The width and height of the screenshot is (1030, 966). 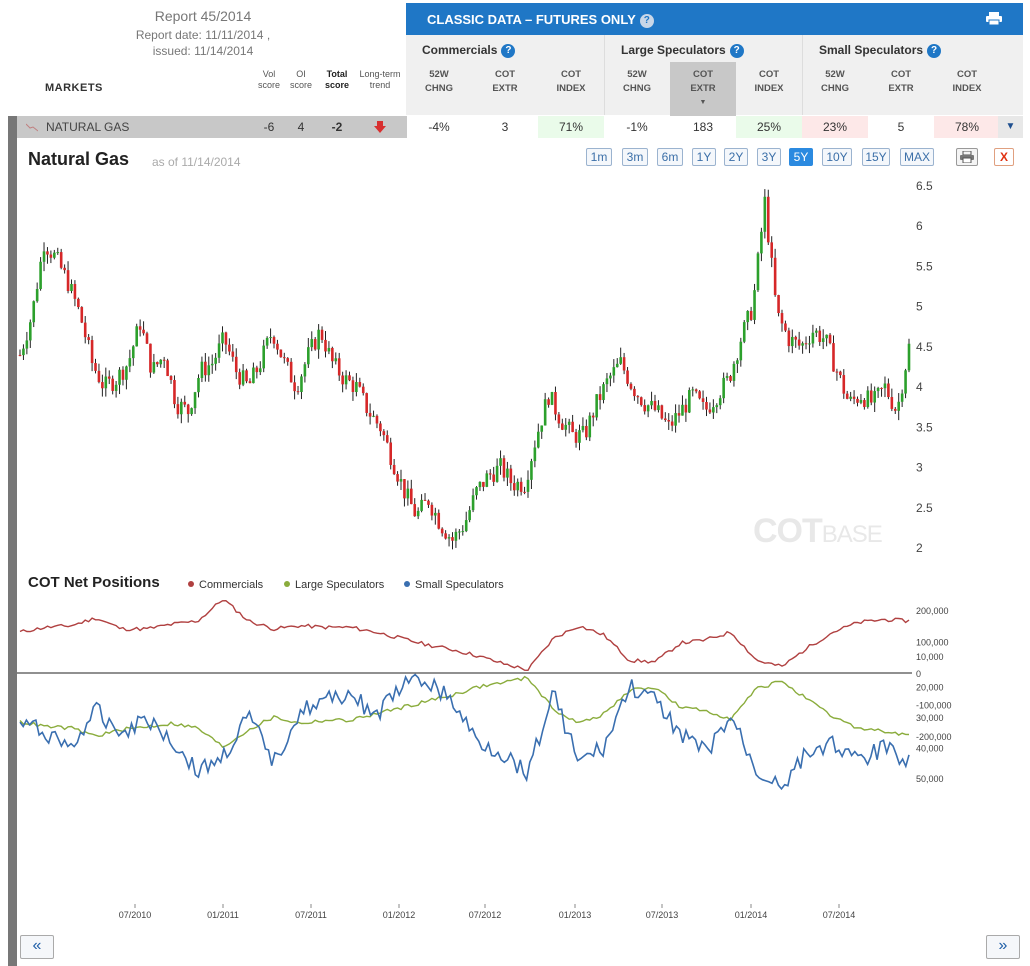 What do you see at coordinates (736, 157) in the screenshot?
I see `range-button-2y: 2Y` at bounding box center [736, 157].